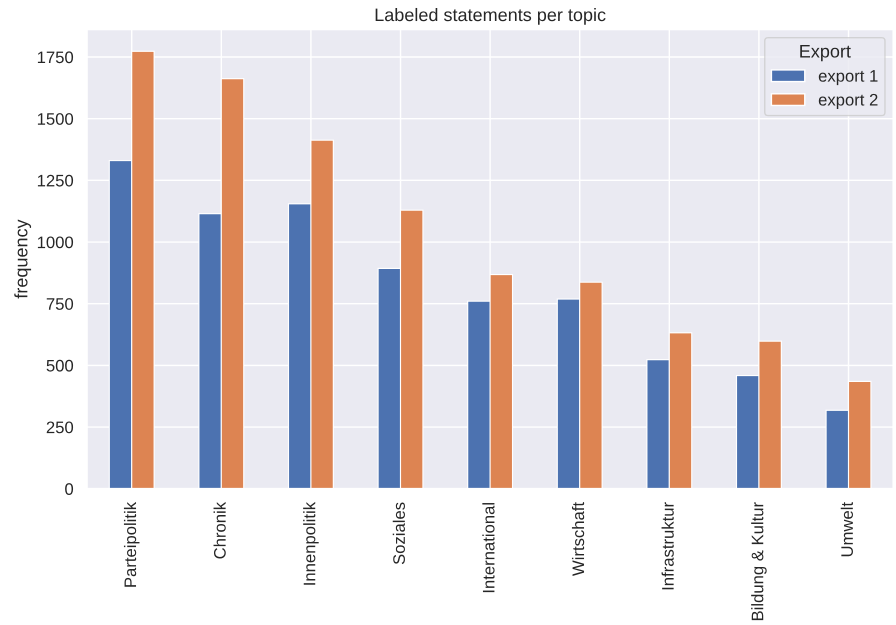 The height and width of the screenshot is (625, 896). Describe the element at coordinates (60, 427) in the screenshot. I see `y-tick-label: 250` at that location.